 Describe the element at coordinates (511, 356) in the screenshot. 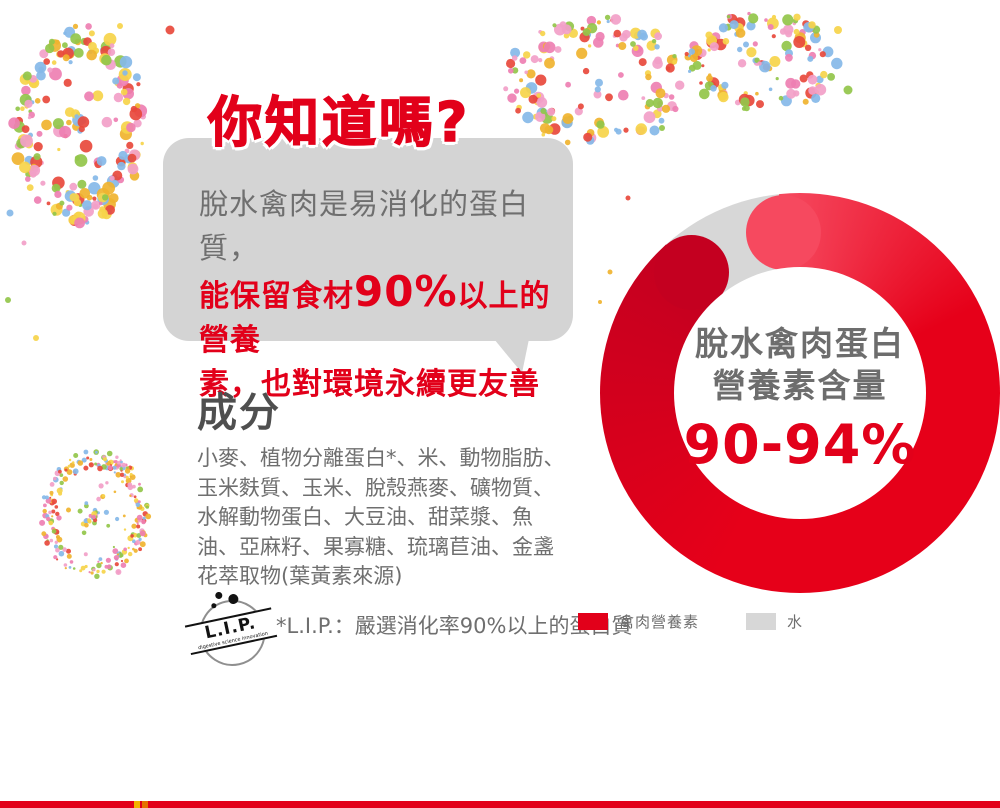

I see `speech-bubble-tail` at that location.